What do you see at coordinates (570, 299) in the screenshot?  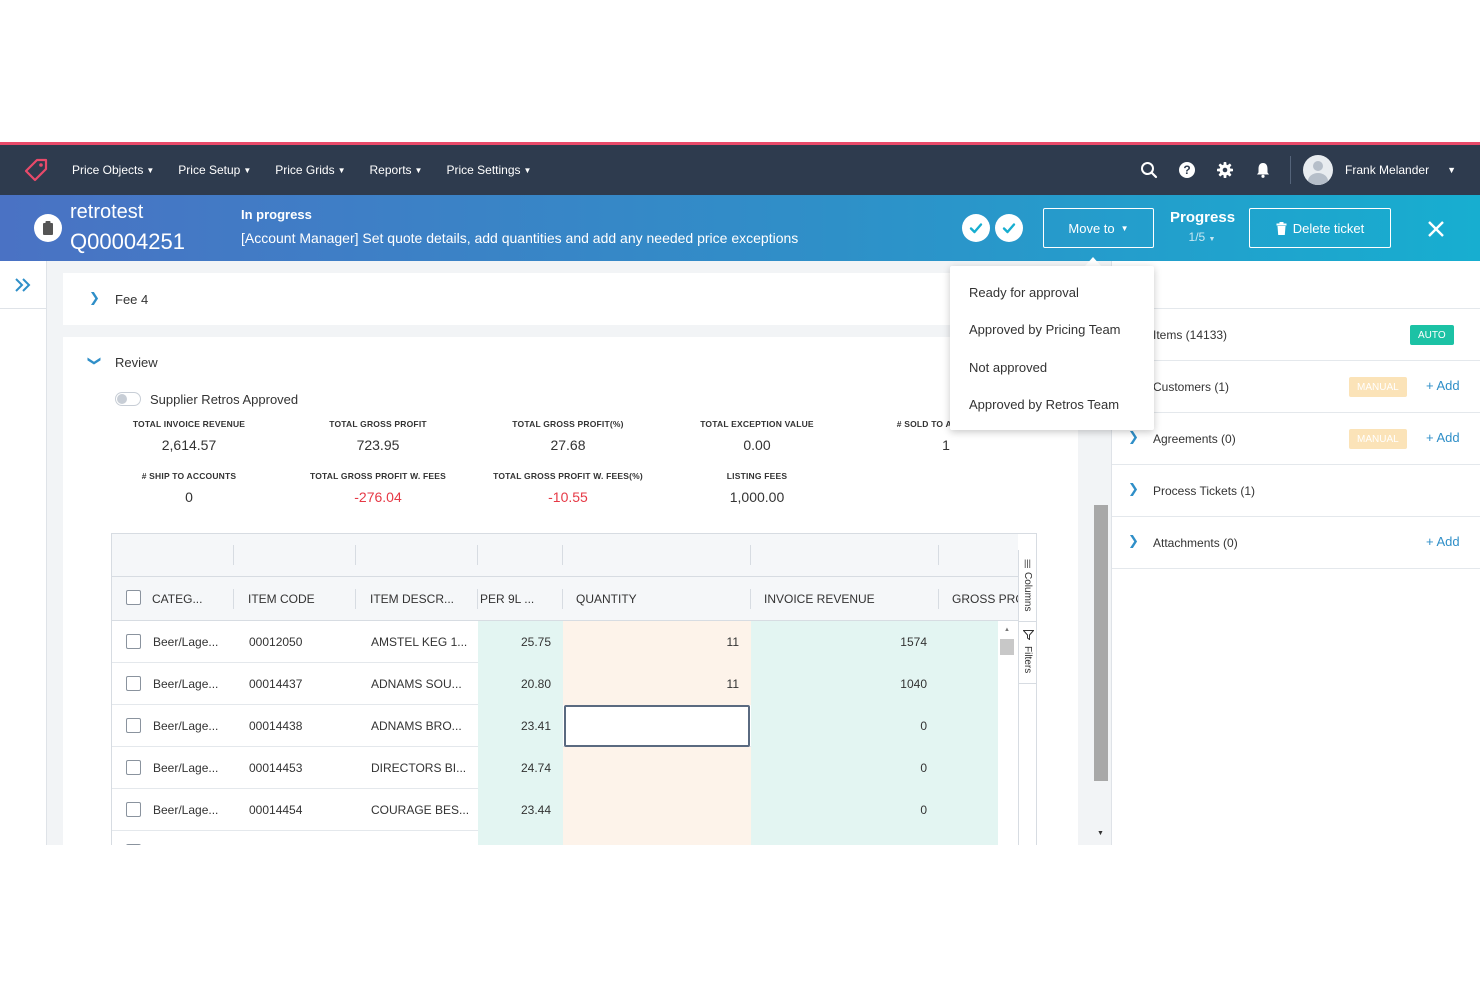 I see `fee4-section: ❯ Fee 4` at bounding box center [570, 299].